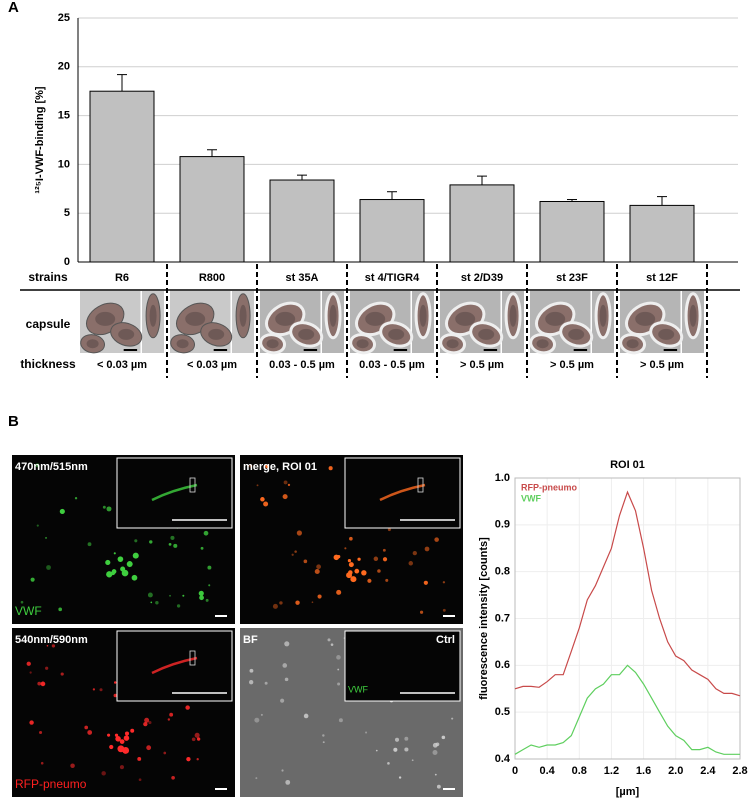  What do you see at coordinates (628, 792) in the screenshot?
I see `x-axis-label: [µm]` at bounding box center [628, 792].